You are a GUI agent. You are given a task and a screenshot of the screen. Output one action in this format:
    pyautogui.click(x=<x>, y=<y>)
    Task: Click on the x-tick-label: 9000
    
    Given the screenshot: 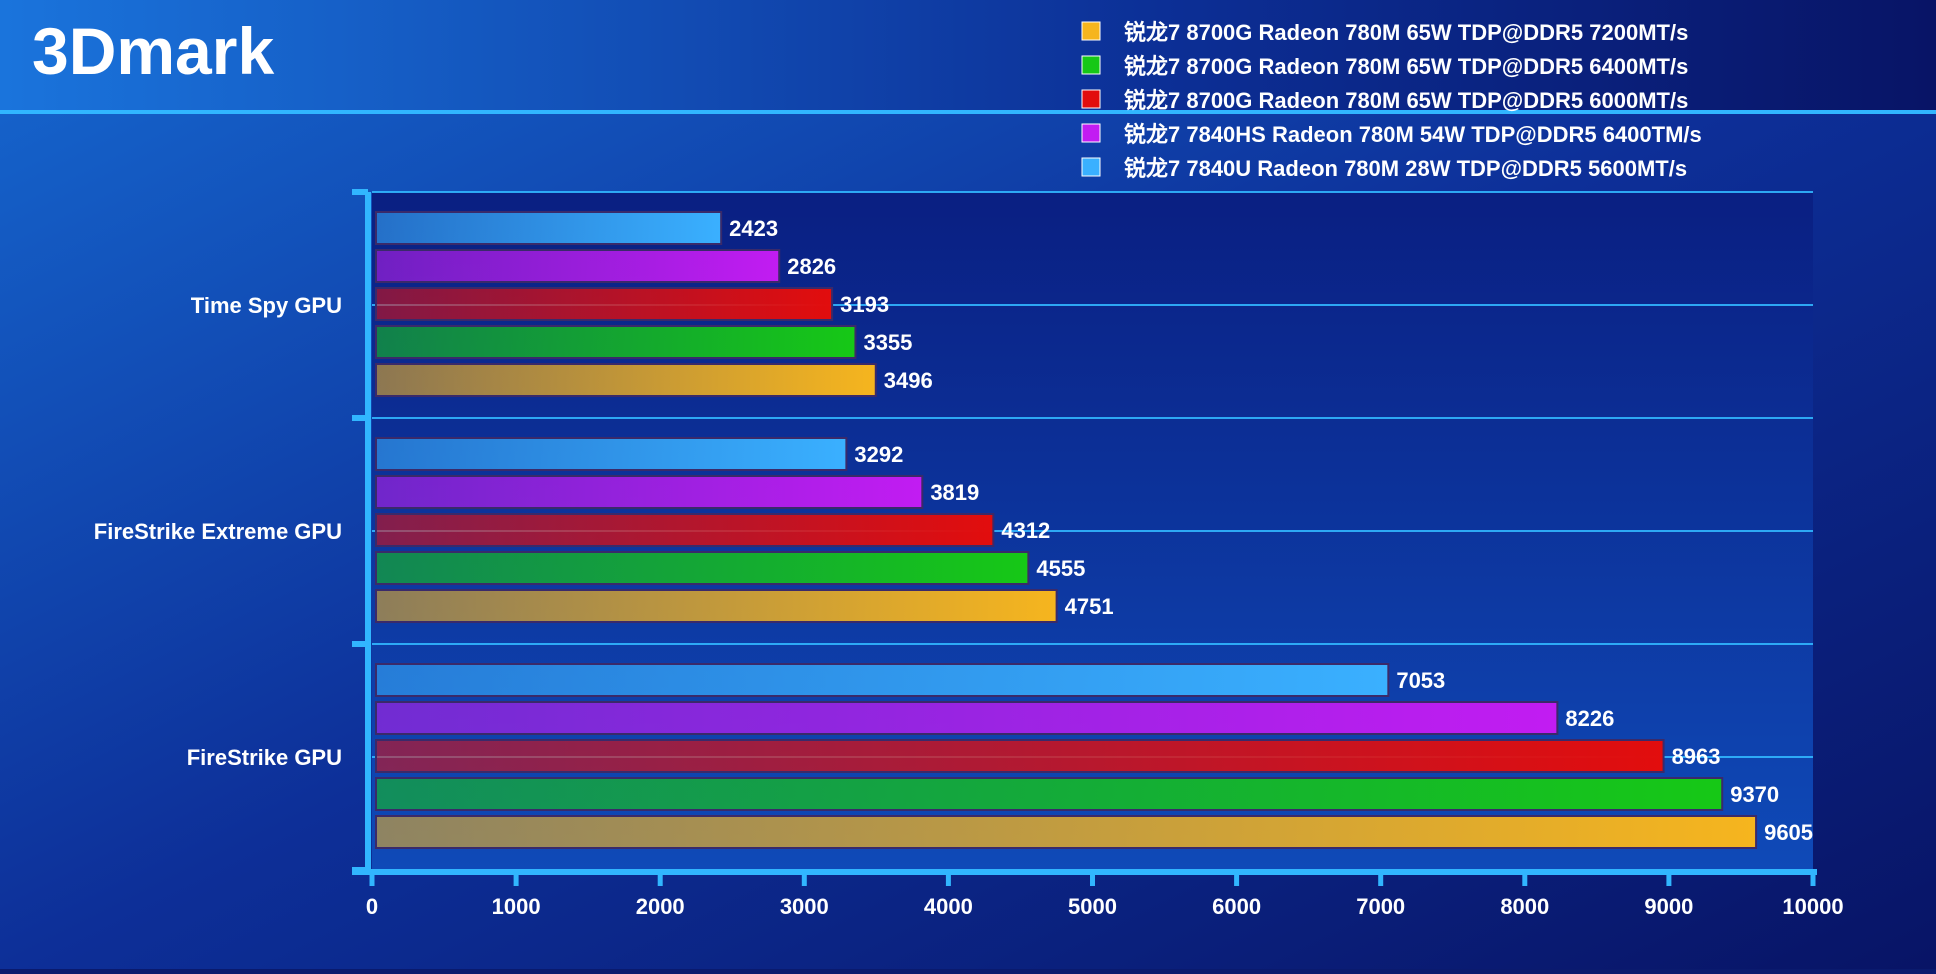 What is the action you would take?
    pyautogui.click(x=1668, y=906)
    